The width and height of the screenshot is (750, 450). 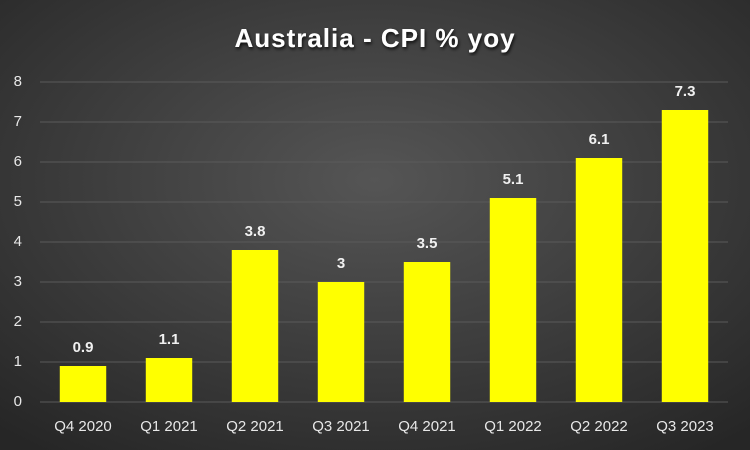 What do you see at coordinates (18, 201) in the screenshot?
I see `y-tick-label: 5` at bounding box center [18, 201].